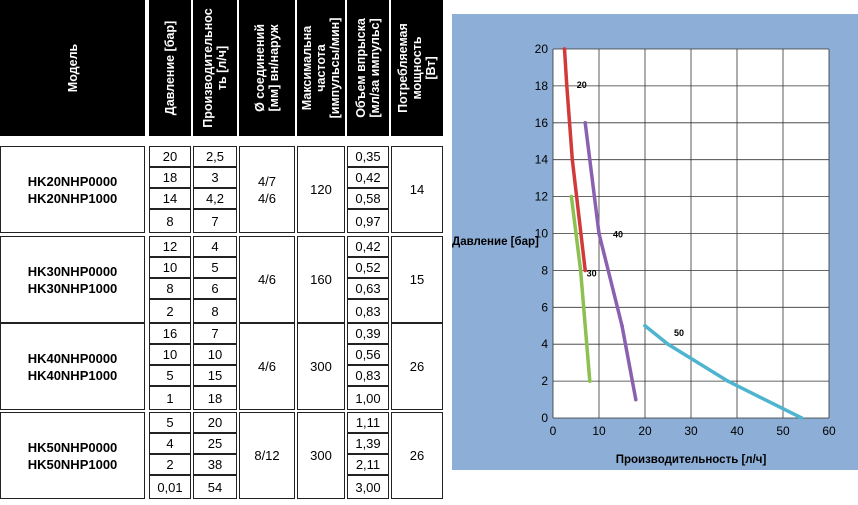 This screenshot has width=858, height=505. I want to click on connection-cell: 8/12, so click(267, 455).